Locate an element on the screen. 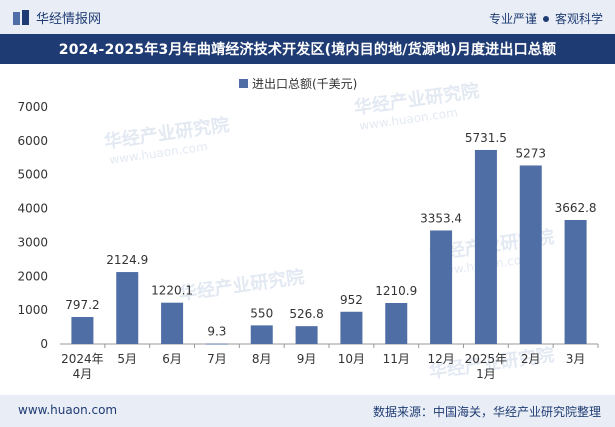 The image size is (615, 427). footer-source: 数据来源：中国海关，华经产业研究院整理 is located at coordinates (486, 412).